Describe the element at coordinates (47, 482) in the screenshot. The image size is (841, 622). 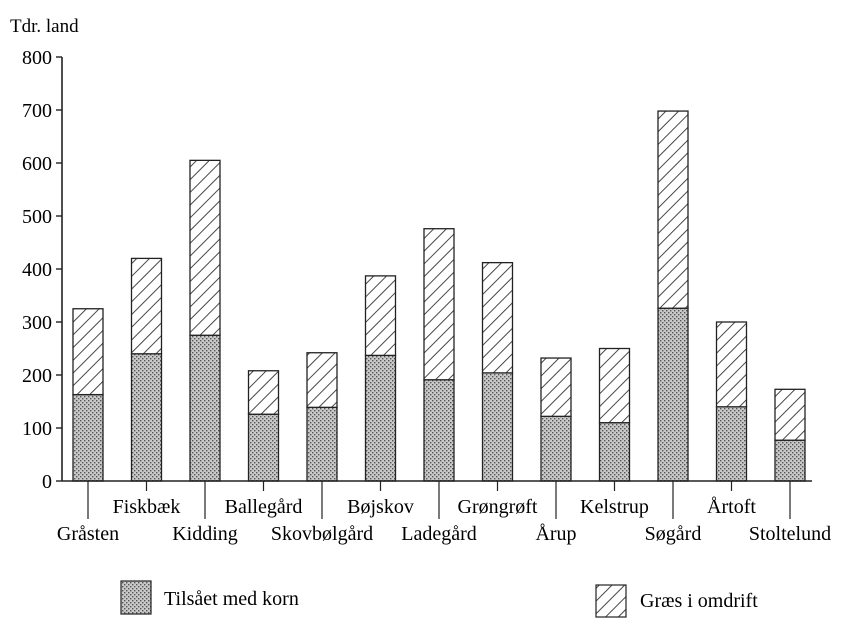
I see `y-tick-label: 0` at that location.